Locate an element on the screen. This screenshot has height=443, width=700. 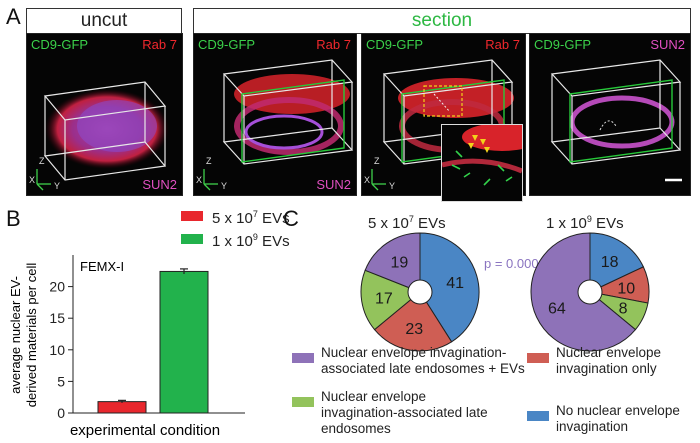
pie1-label-1: 41 is located at coordinates (455, 283).